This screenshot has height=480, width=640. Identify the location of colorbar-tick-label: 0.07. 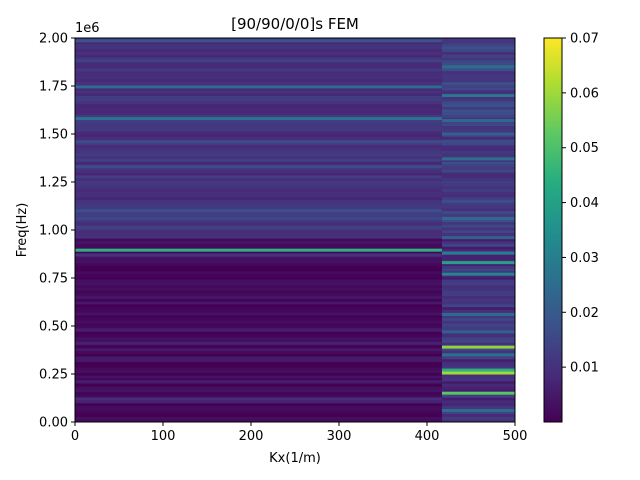
(584, 39).